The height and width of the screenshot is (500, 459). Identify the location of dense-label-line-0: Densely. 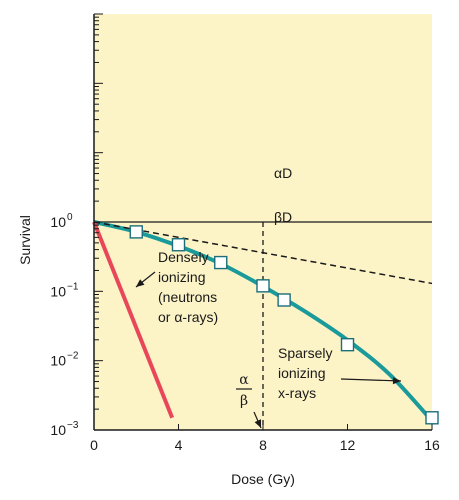
(183, 257).